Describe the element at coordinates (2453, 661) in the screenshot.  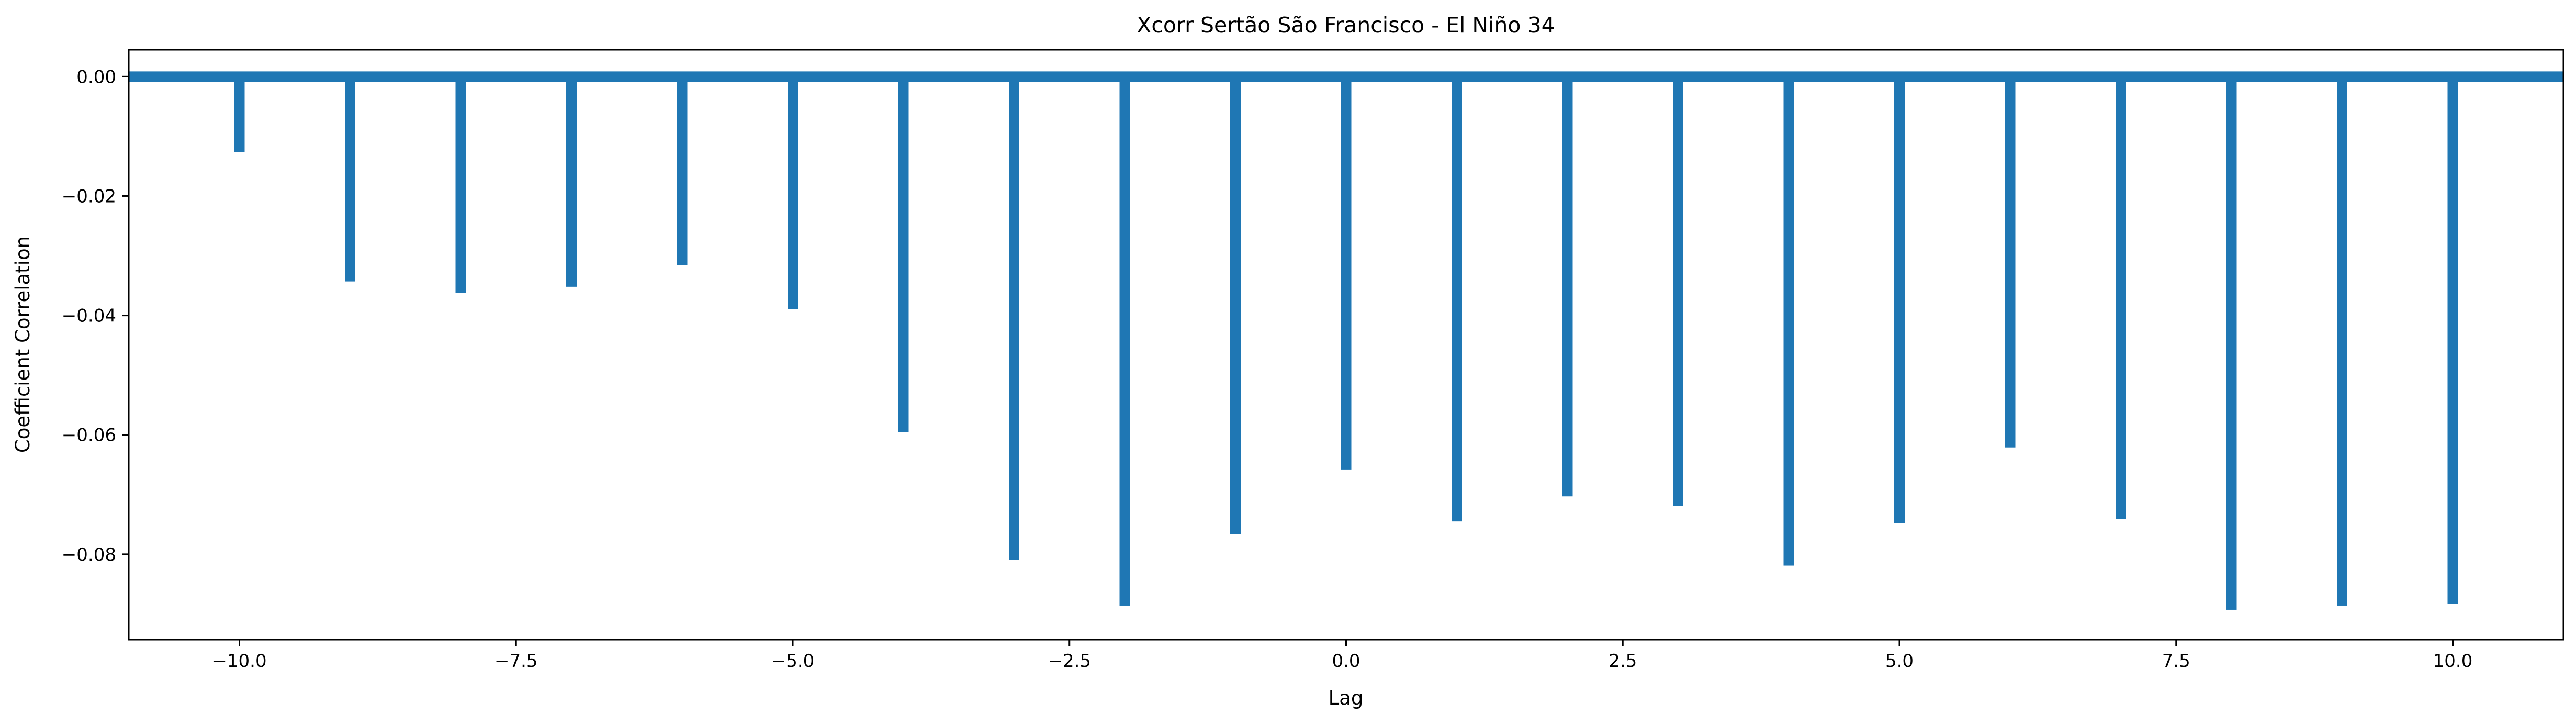
I see `x-tick-label: 10.0` at that location.